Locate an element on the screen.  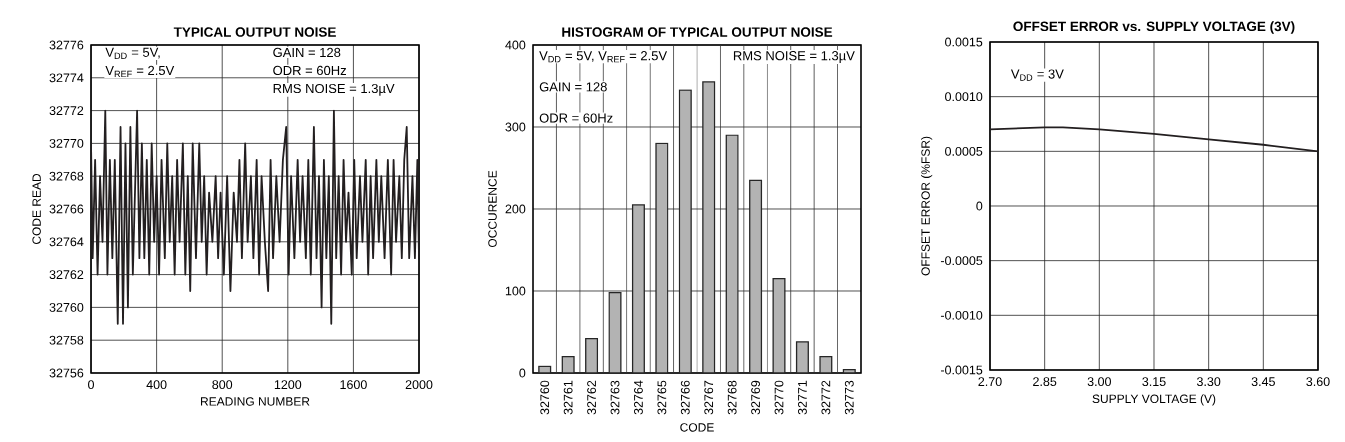
chart-title: TYPICAL OUTPUT NOISE is located at coordinates (254, 32).